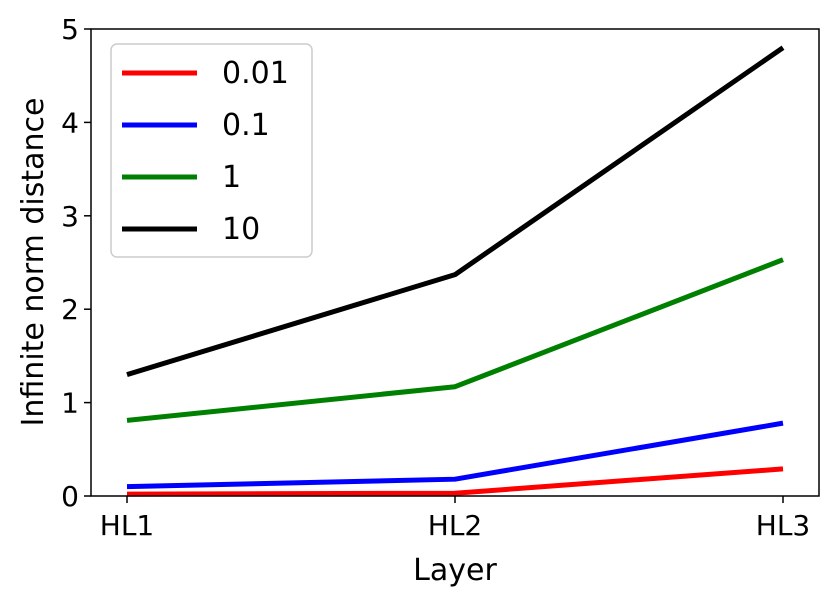 The height and width of the screenshot is (602, 831). What do you see at coordinates (246, 125) in the screenshot?
I see `legend-label: 0.1` at bounding box center [246, 125].